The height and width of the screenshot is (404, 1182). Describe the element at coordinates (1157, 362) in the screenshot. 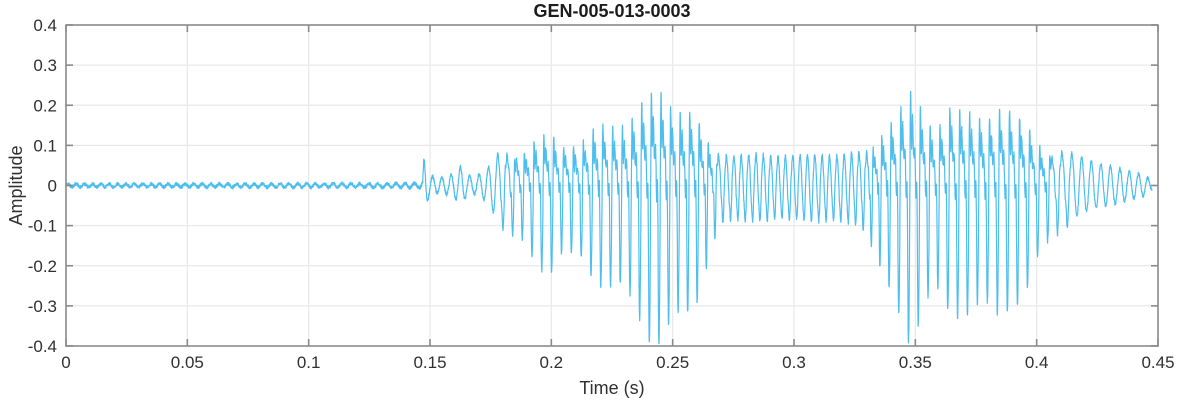

I see `x-tick-label: 0.45` at that location.